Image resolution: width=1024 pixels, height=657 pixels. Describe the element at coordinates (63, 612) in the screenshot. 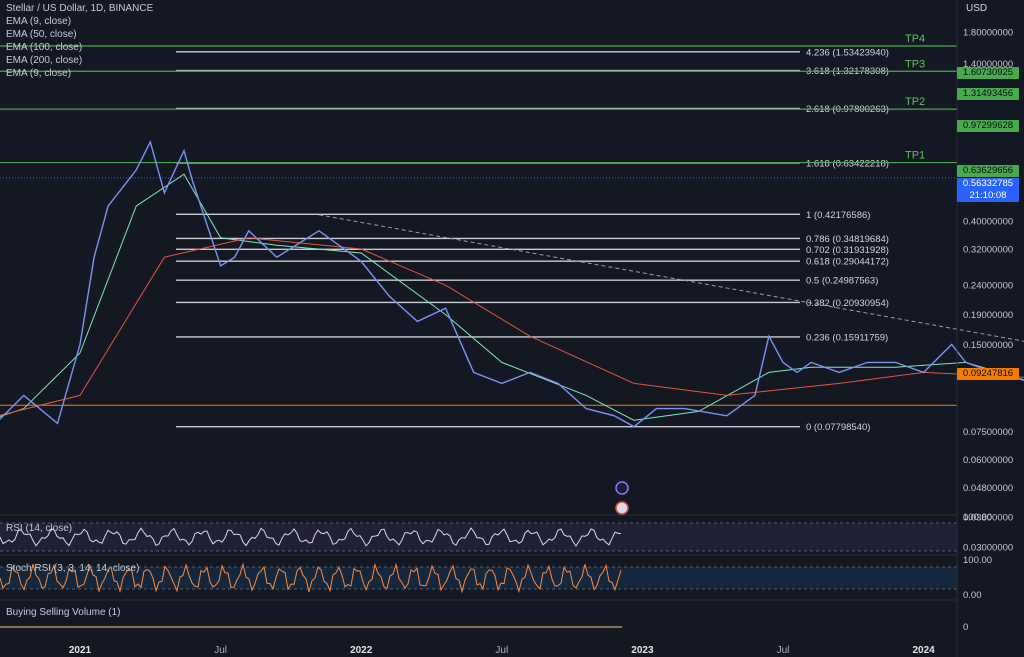

I see `panel-label-2: Buying Selling Volume (1)` at that location.